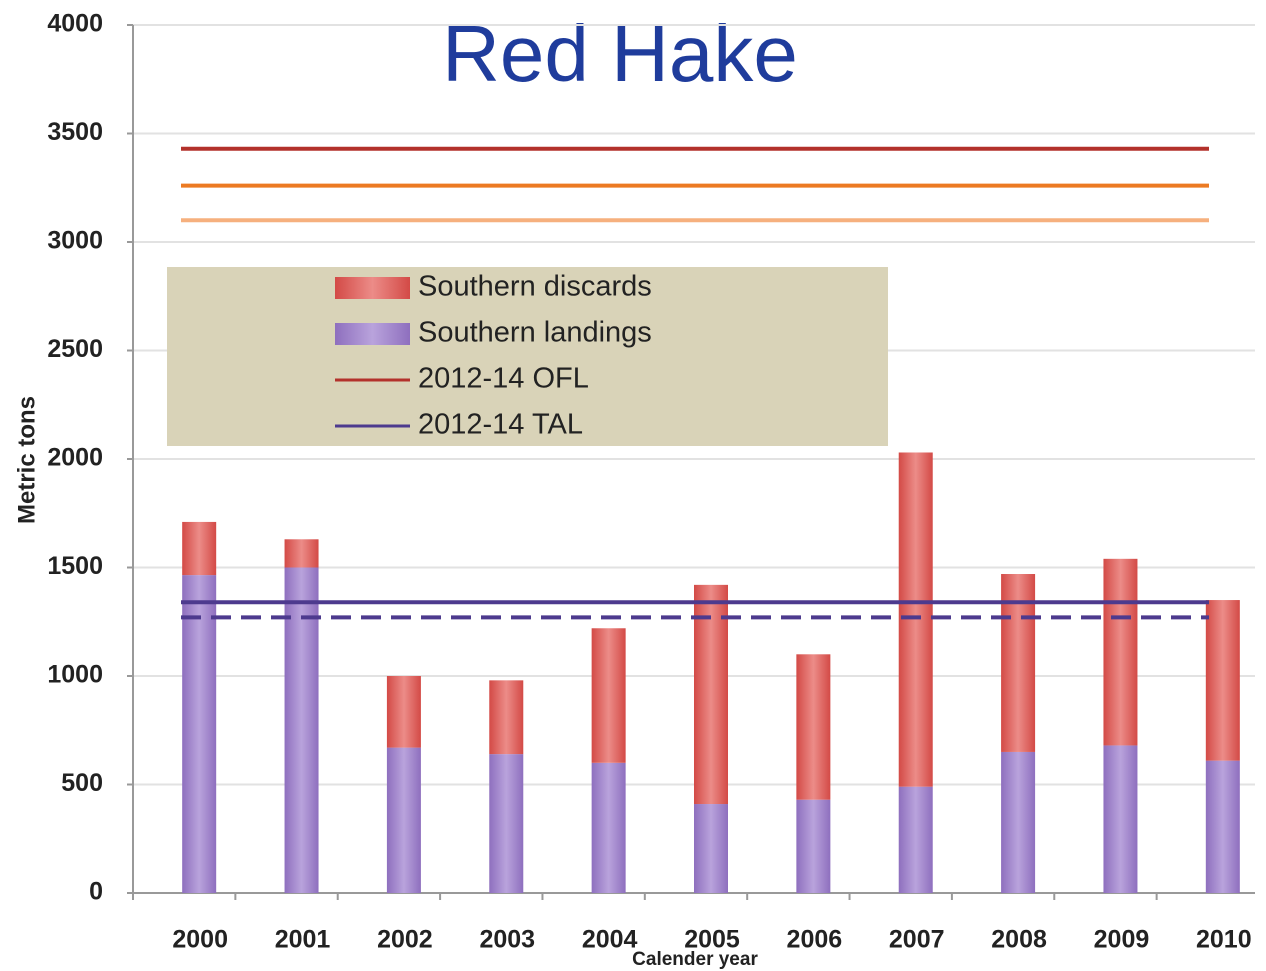 This screenshot has height=971, width=1266. I want to click on legend-label: Southern discards, so click(535, 287).